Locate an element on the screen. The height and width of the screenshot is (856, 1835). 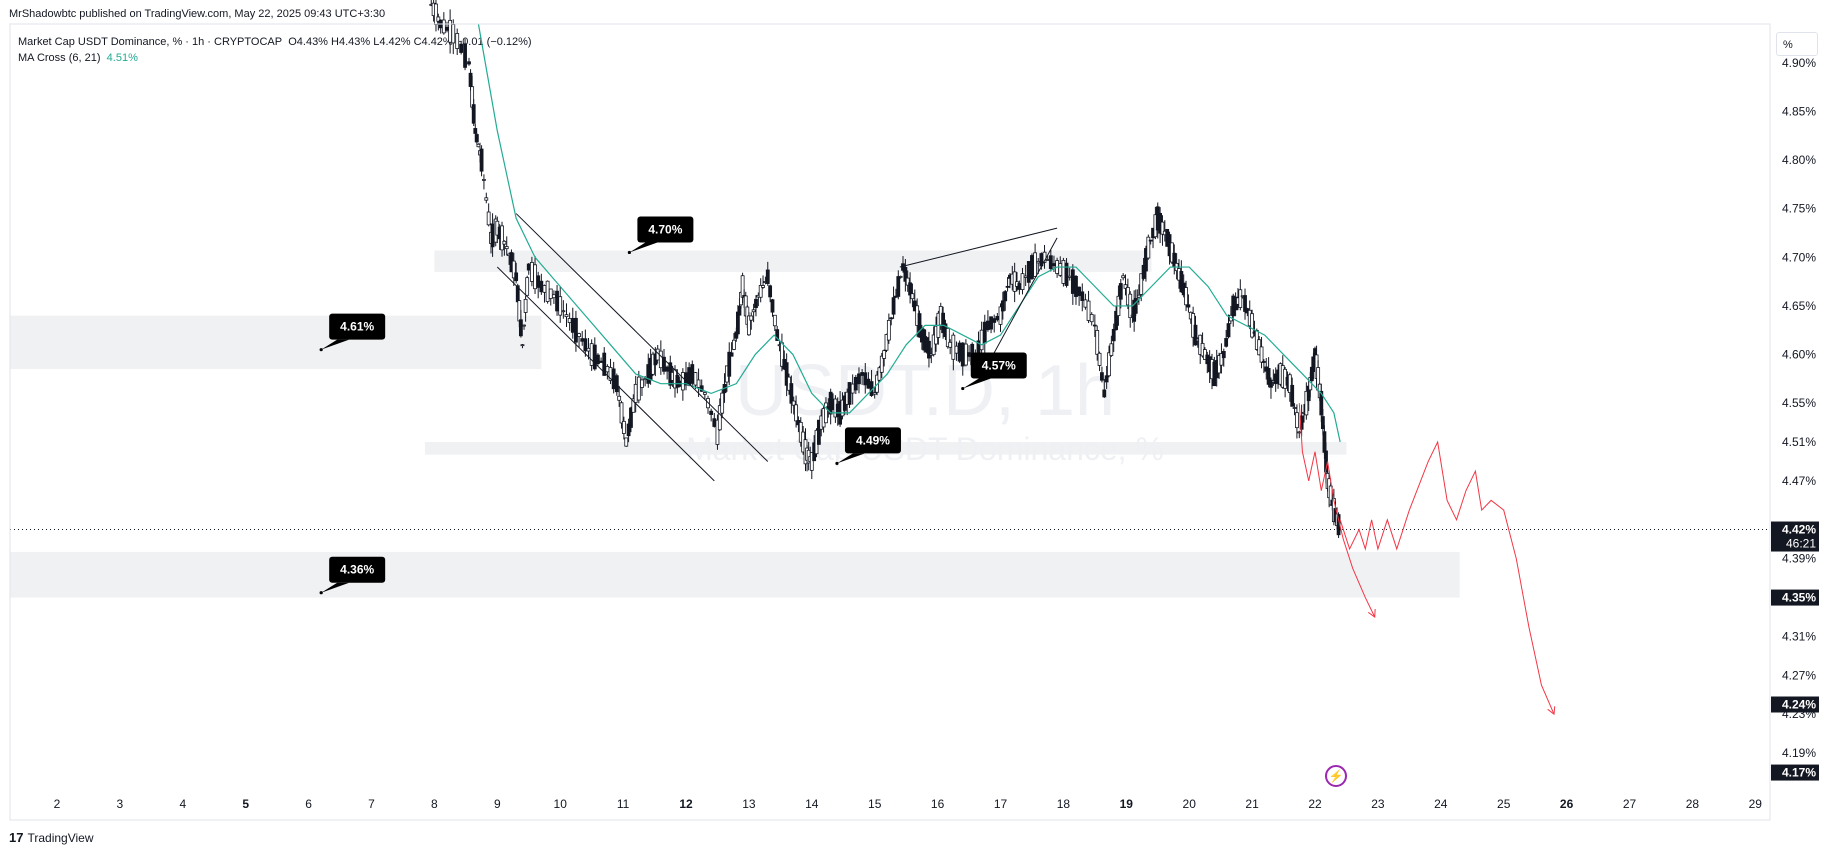
time-tick-label: 6 is located at coordinates (308, 804).